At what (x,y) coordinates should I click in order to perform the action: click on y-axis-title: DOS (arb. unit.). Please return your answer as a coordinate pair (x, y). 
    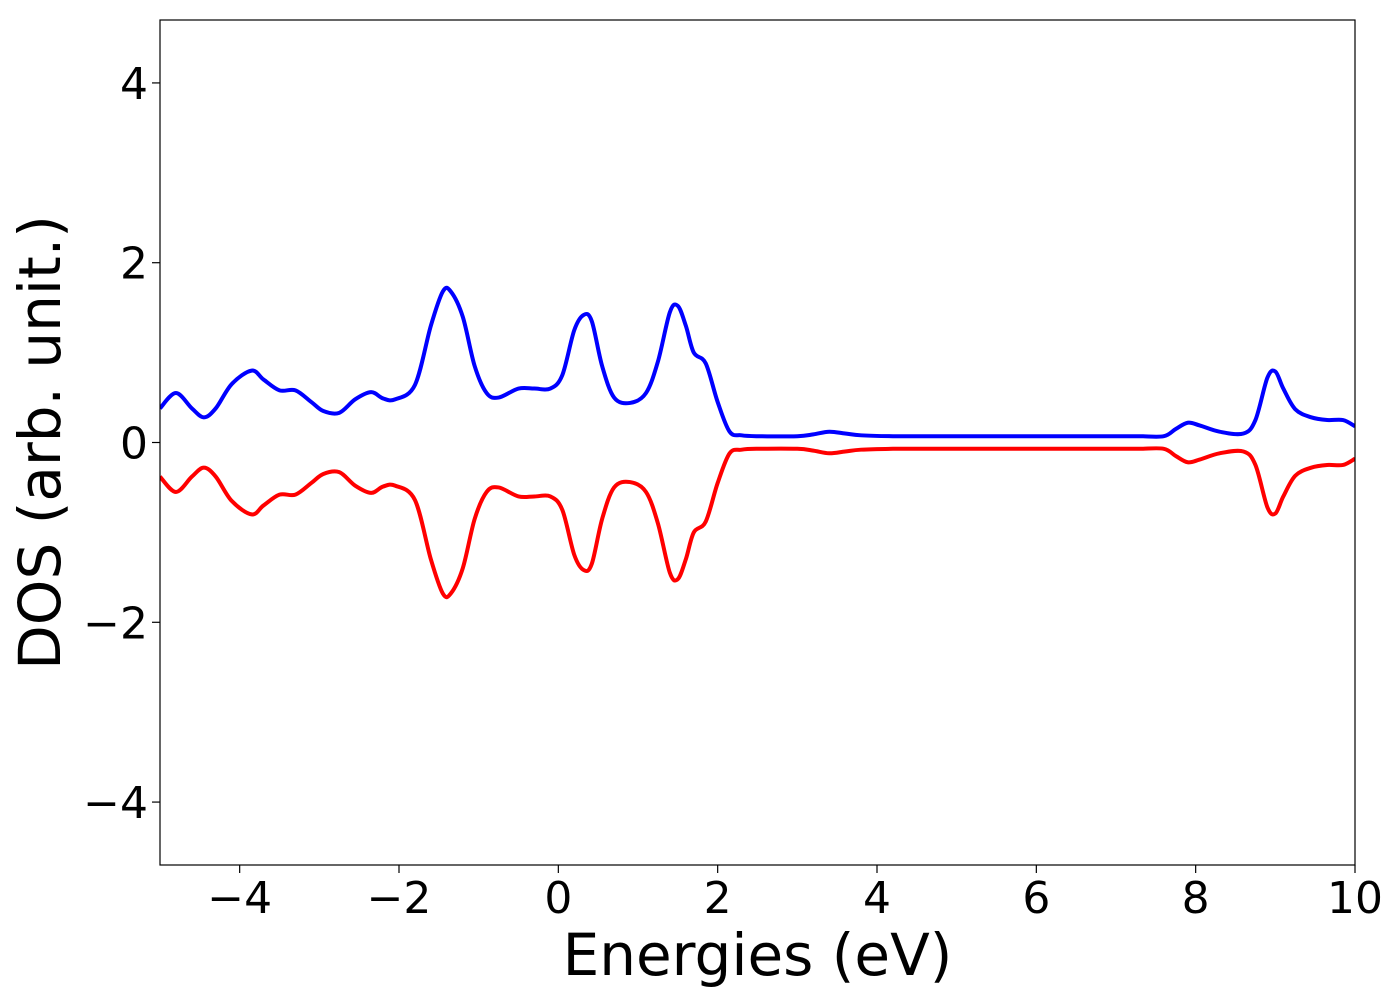
    Looking at the image, I should click on (40, 442).